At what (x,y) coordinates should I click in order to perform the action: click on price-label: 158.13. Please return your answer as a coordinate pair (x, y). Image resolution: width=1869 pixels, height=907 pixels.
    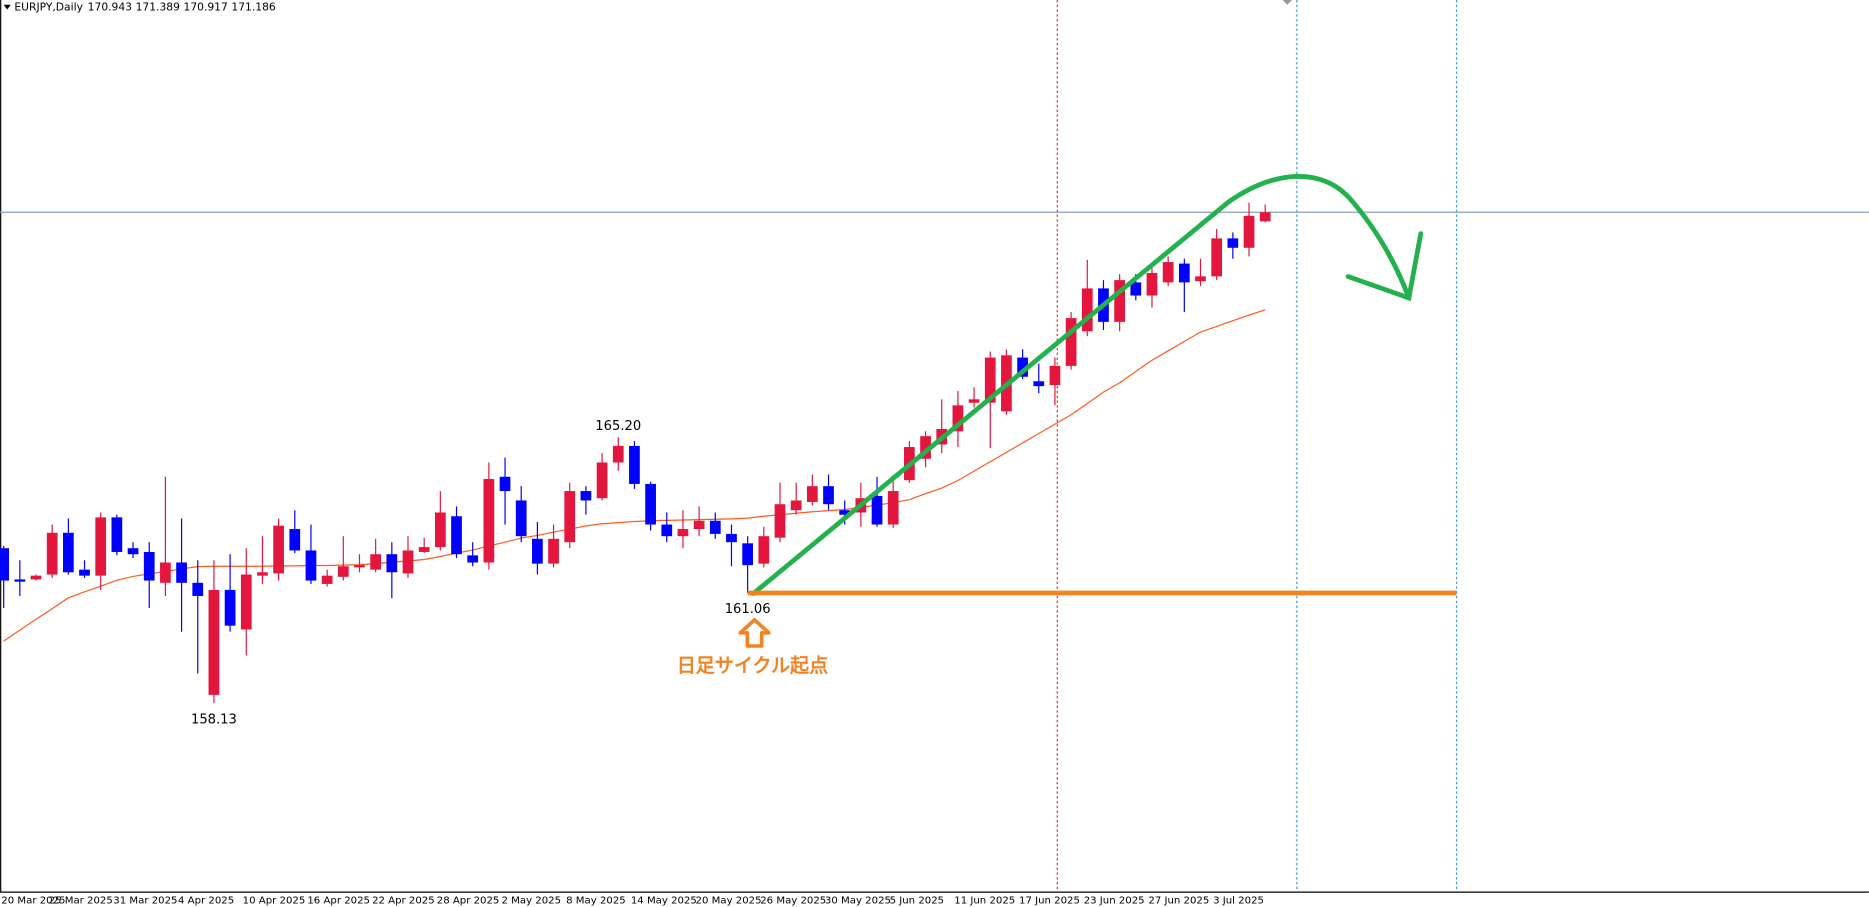
    Looking at the image, I should click on (214, 719).